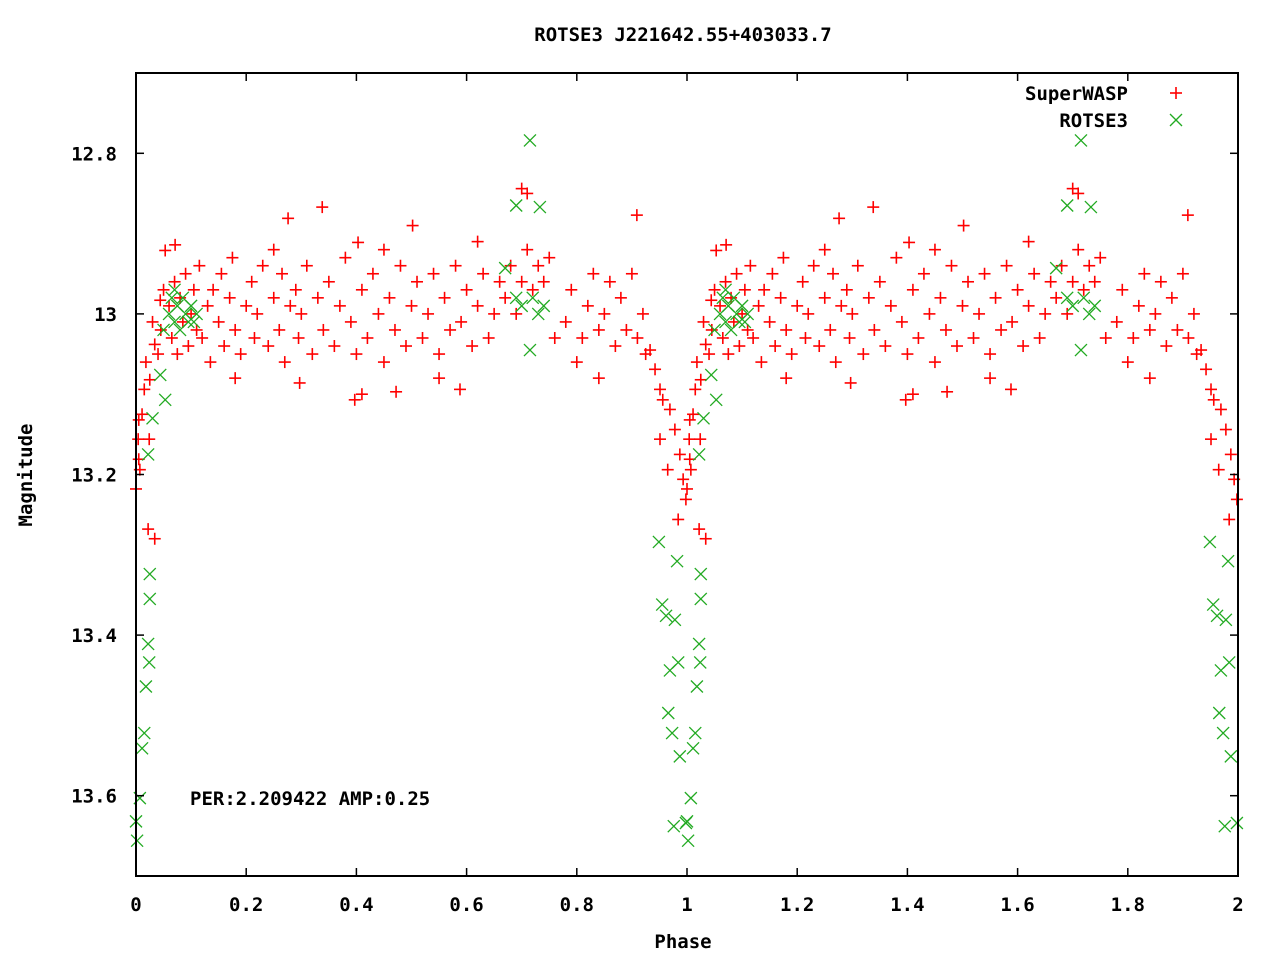 The image size is (1280, 960). What do you see at coordinates (310, 799) in the screenshot?
I see `period-amplitude-annotation: PER:2.209422 AMP:0.25` at bounding box center [310, 799].